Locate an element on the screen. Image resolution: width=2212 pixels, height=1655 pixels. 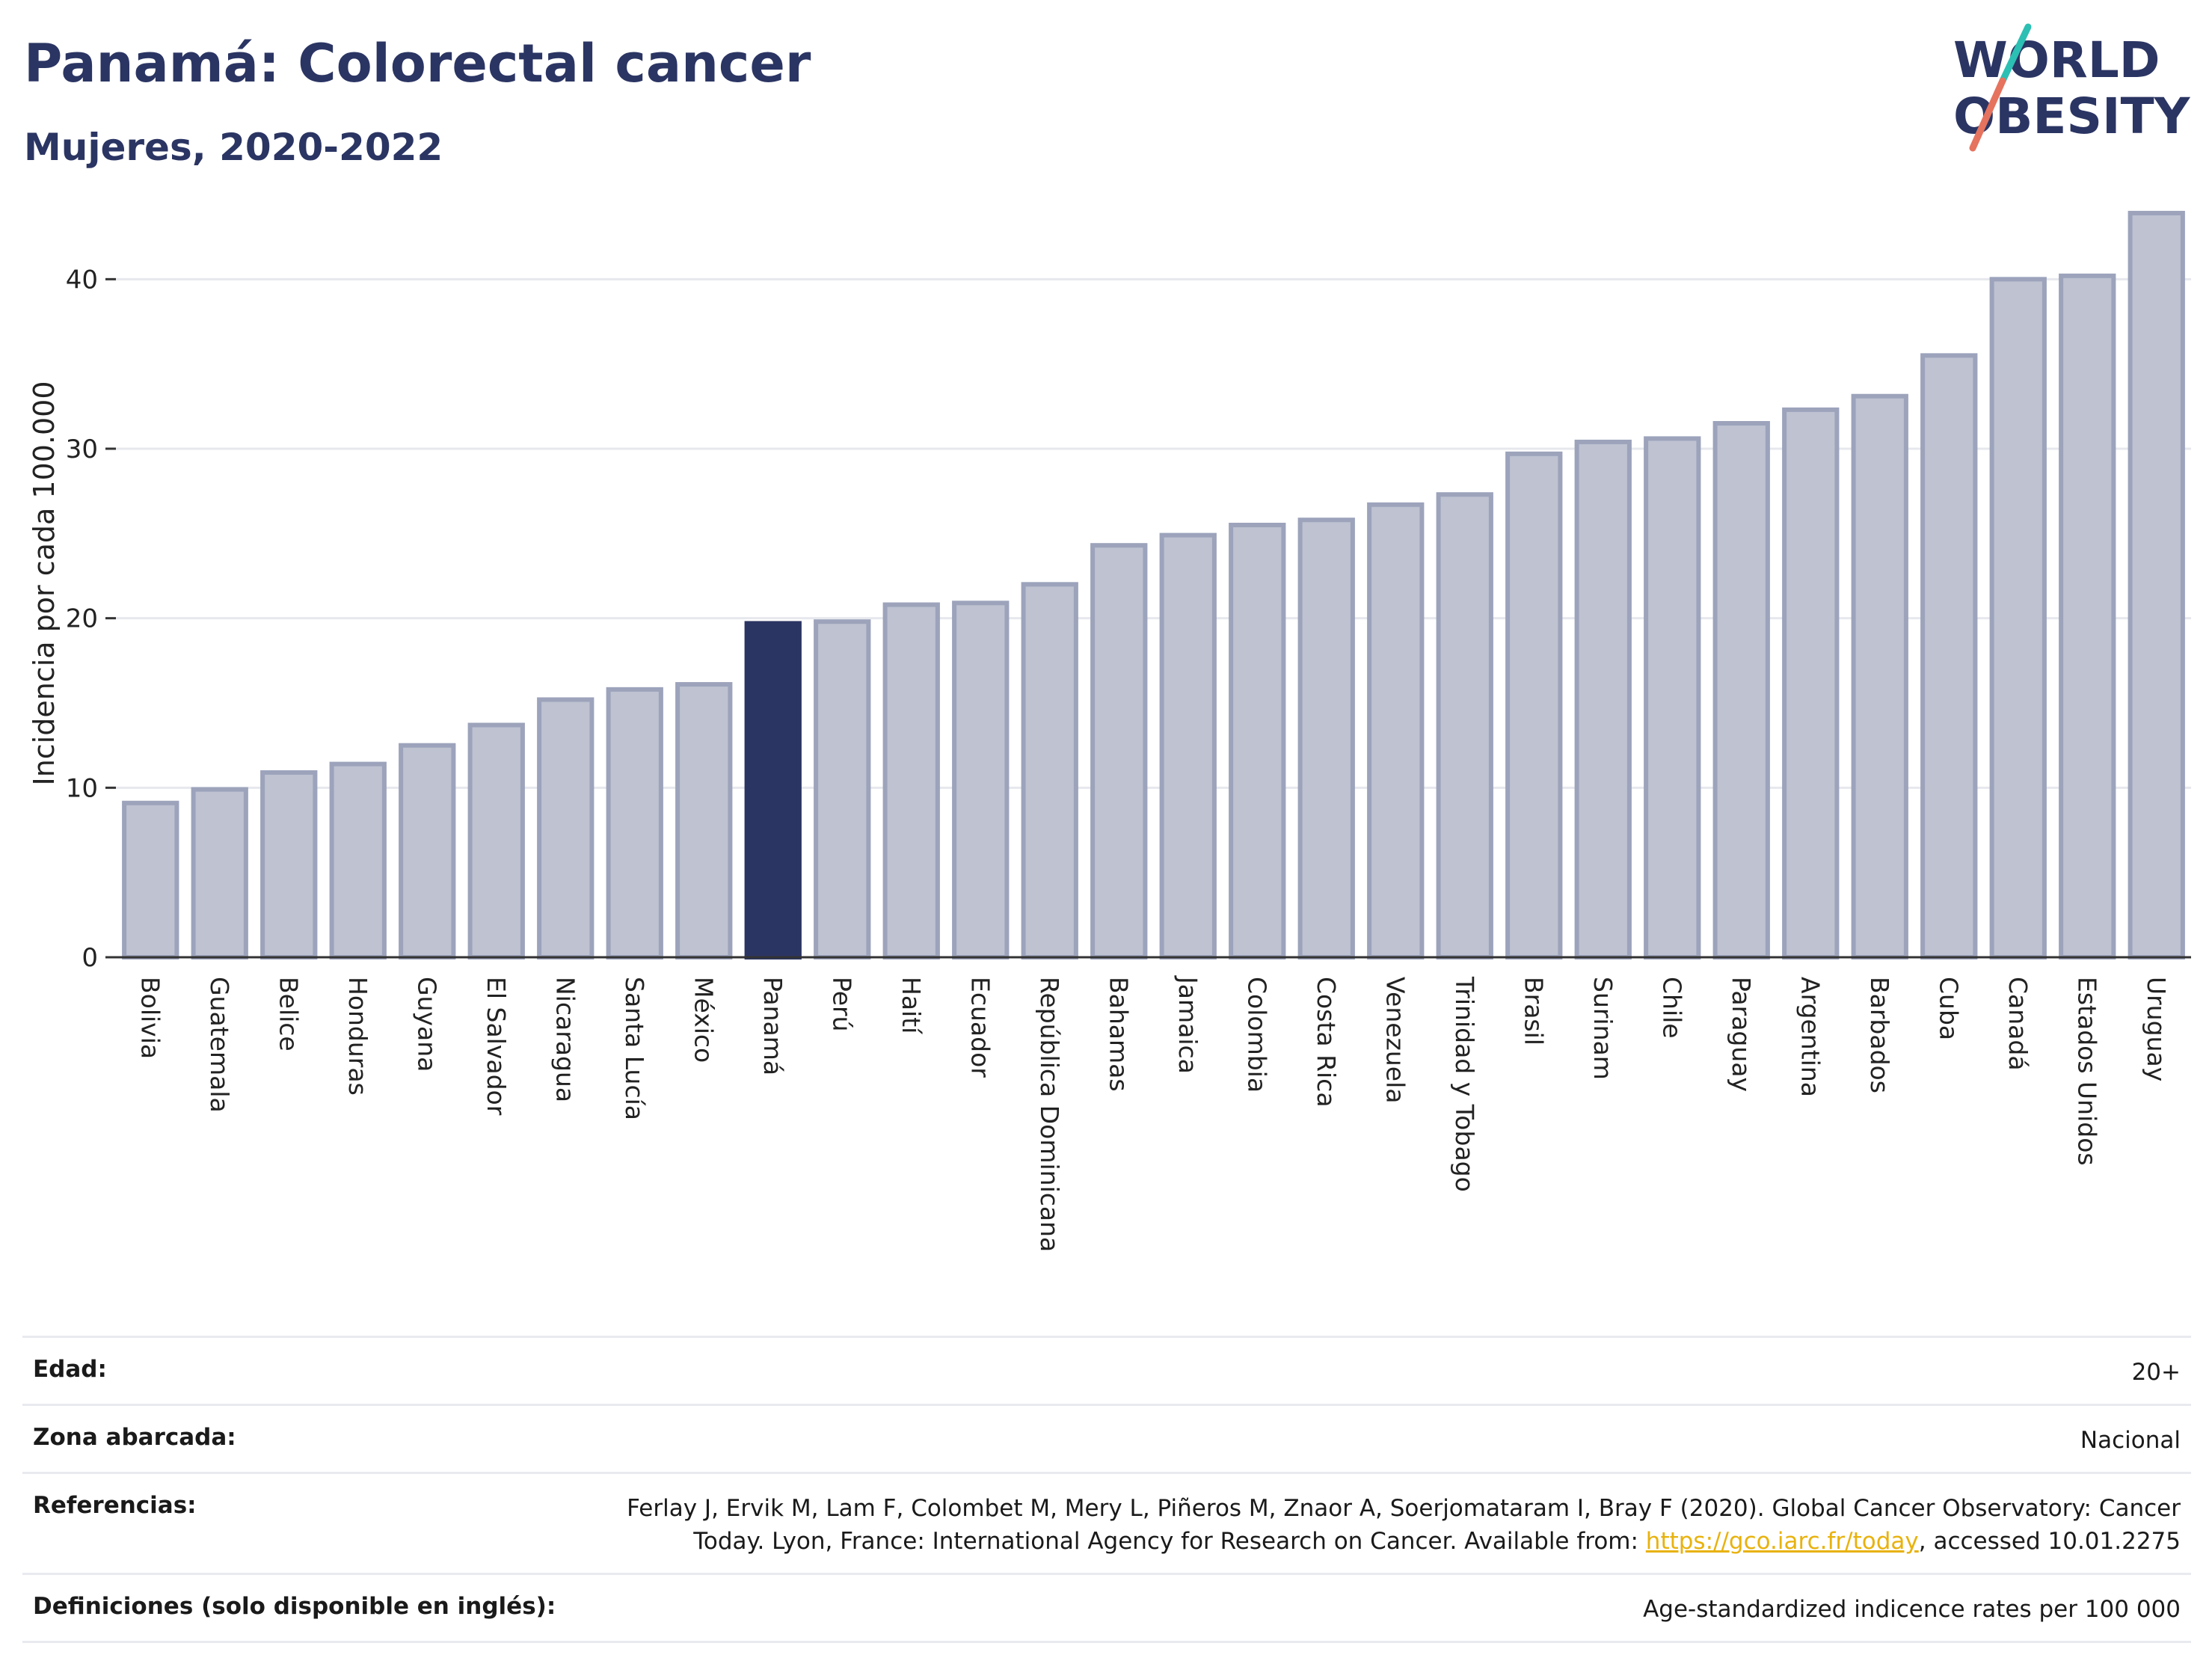
logo-teal-slash is located at coordinates (2015, 54).